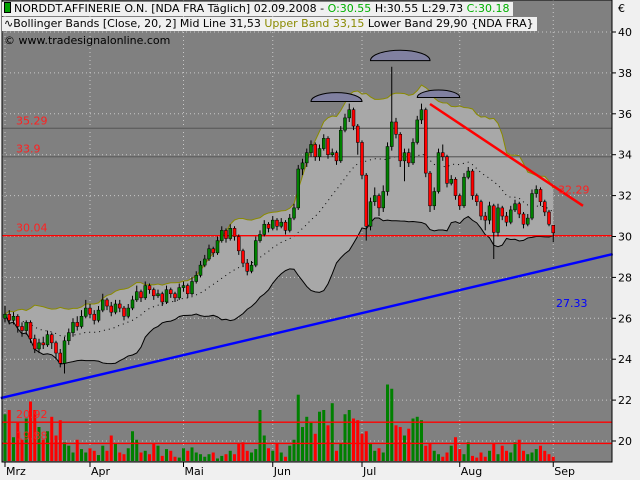  I want to click on copyright: © www.tradesignalonline.com, so click(87, 40).